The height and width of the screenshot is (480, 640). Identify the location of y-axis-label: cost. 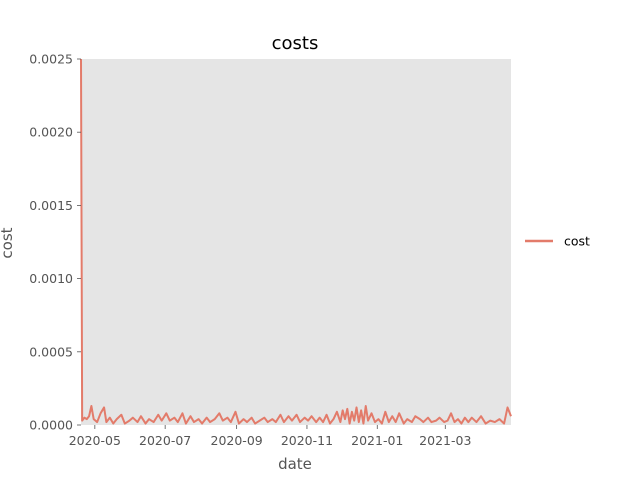
(8, 242).